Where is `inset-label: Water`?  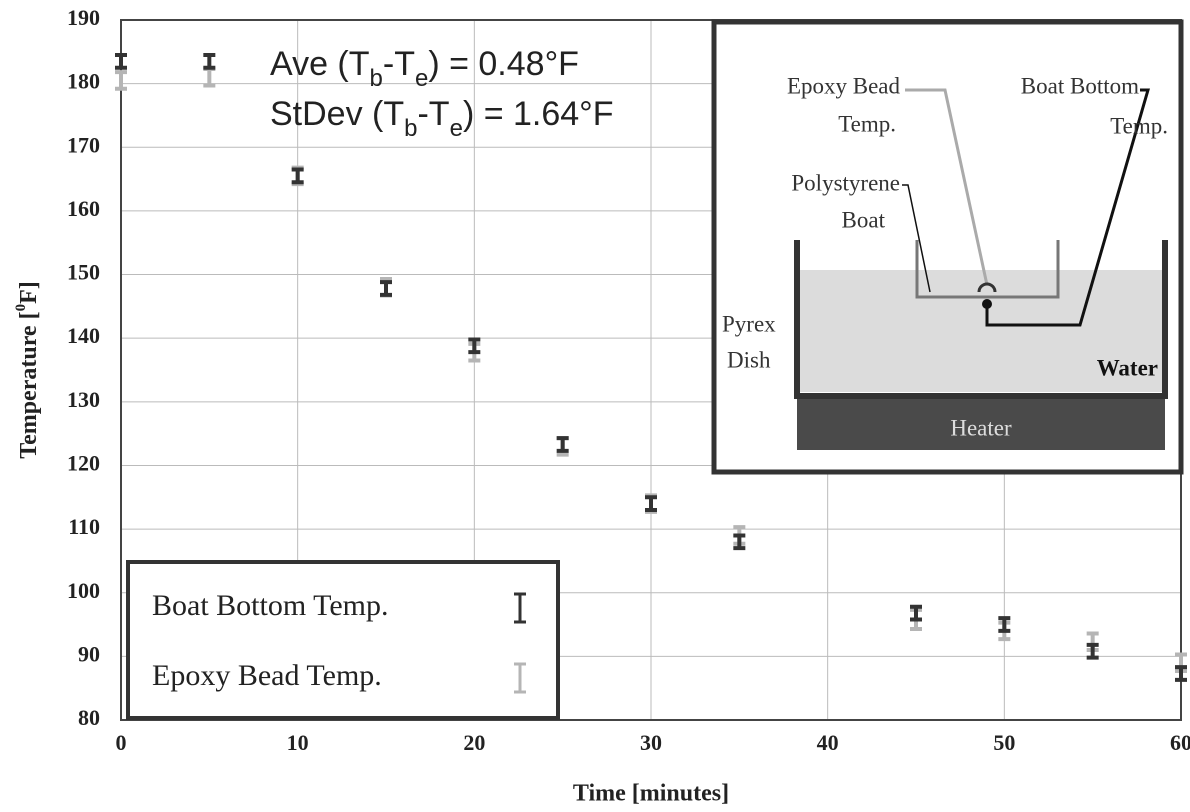 inset-label: Water is located at coordinates (1127, 367).